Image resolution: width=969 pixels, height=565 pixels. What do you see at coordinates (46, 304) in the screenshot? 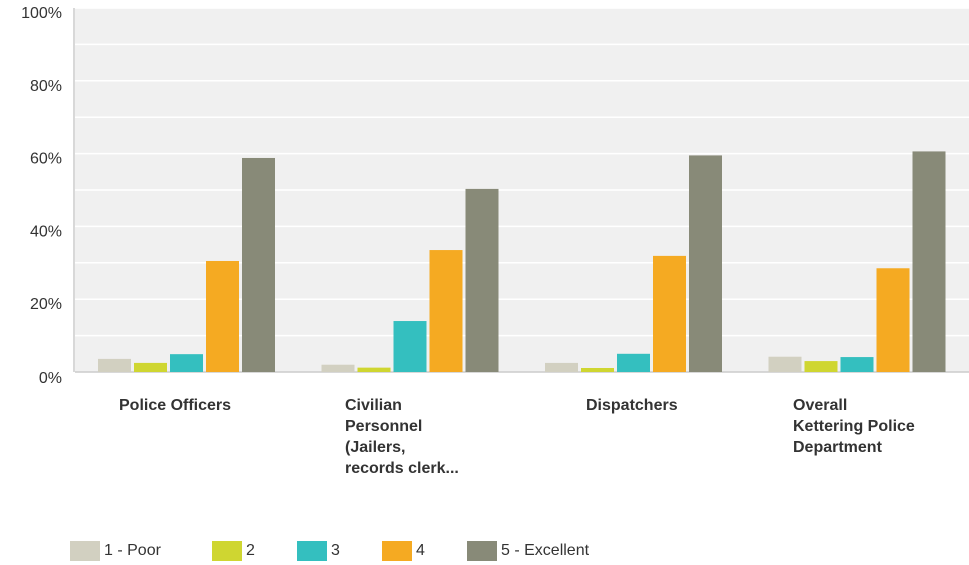
I see `y-tick-label: 20%` at bounding box center [46, 304].